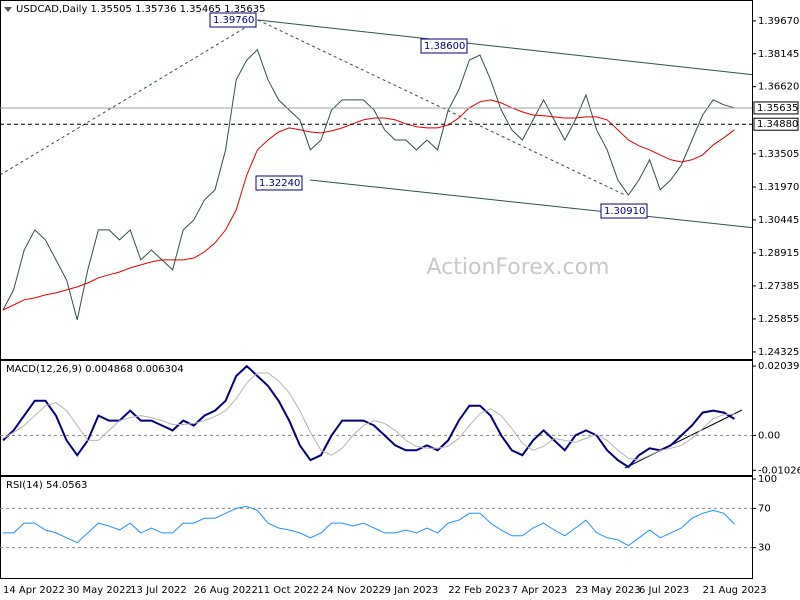 Image resolution: width=800 pixels, height=600 pixels. I want to click on macd-trendline, so click(683, 439).